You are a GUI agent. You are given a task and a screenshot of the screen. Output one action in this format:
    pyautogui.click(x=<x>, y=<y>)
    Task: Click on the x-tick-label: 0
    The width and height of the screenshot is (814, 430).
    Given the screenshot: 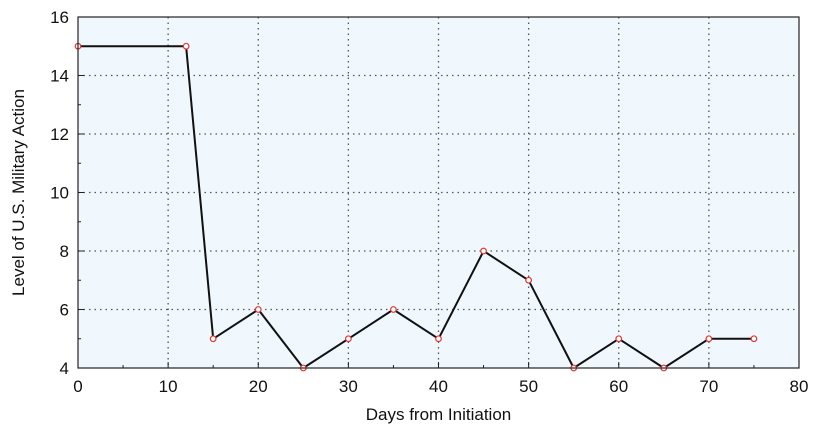 What is the action you would take?
    pyautogui.click(x=77, y=386)
    